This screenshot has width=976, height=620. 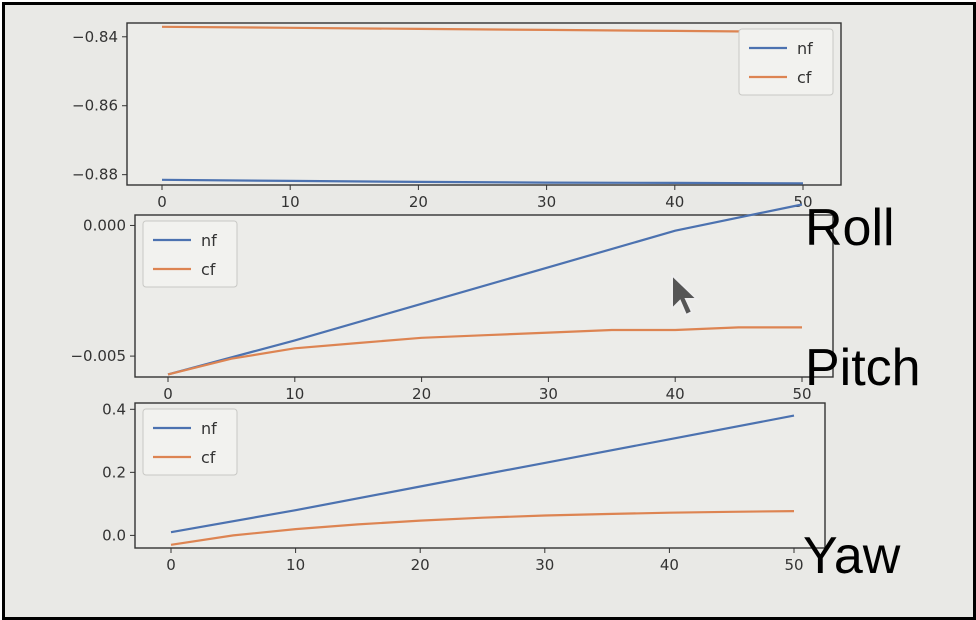 What do you see at coordinates (95, 106) in the screenshot?
I see `y-tick-label: −0.86` at bounding box center [95, 106].